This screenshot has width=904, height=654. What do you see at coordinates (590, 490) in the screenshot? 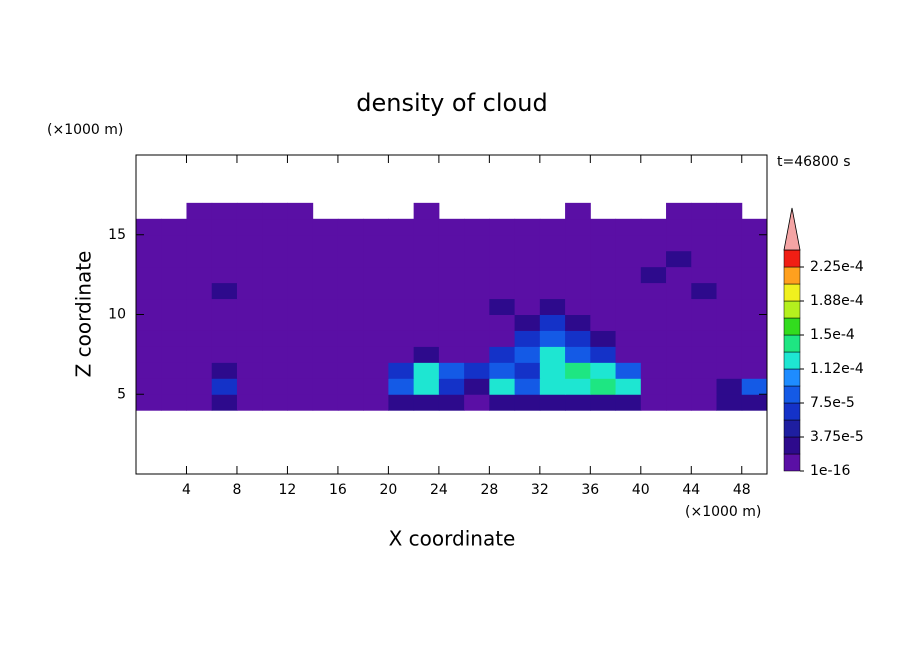
I see `x-tick-label: 36` at bounding box center [590, 490].